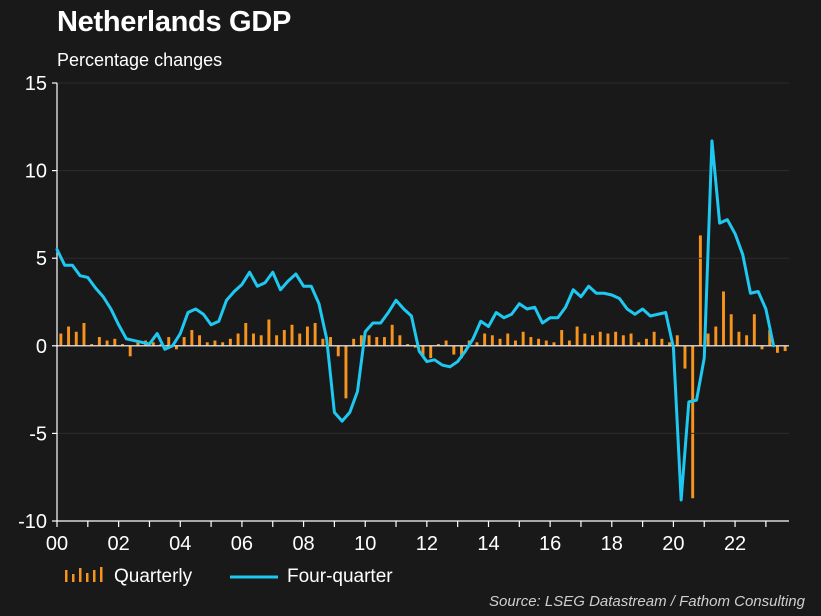 The height and width of the screenshot is (616, 821). I want to click on y-tick-label-1: 10, so click(36, 172).